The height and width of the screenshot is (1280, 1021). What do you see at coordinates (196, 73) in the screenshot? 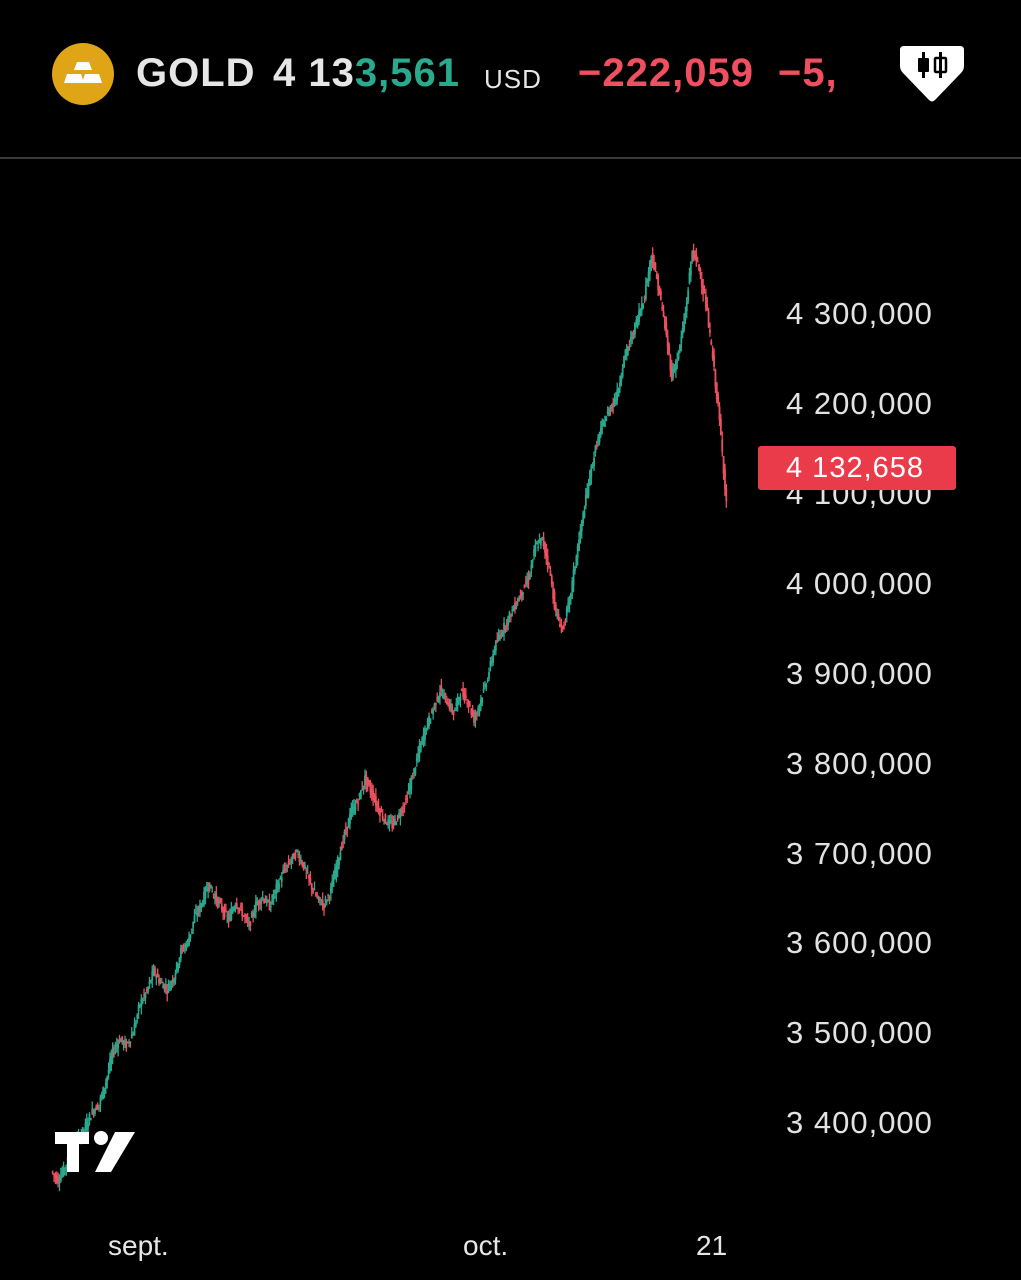
I see `symbol-name: GOLD` at bounding box center [196, 73].